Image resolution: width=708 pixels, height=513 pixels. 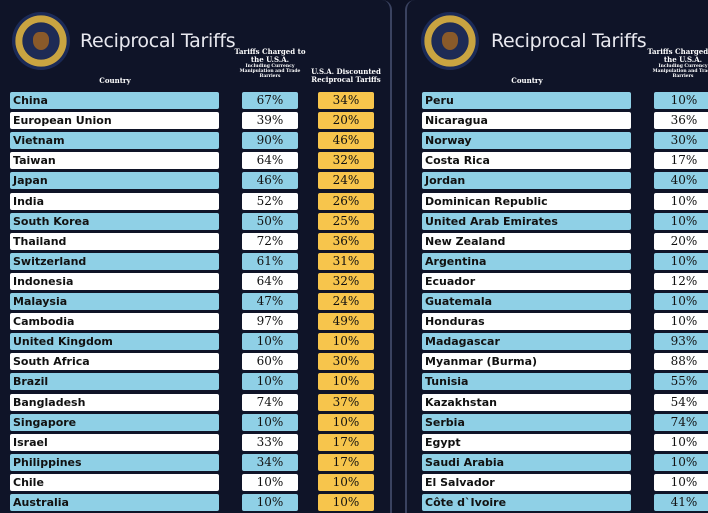 What do you see at coordinates (526, 322) in the screenshot?
I see `country-cell: Honduras` at bounding box center [526, 322].